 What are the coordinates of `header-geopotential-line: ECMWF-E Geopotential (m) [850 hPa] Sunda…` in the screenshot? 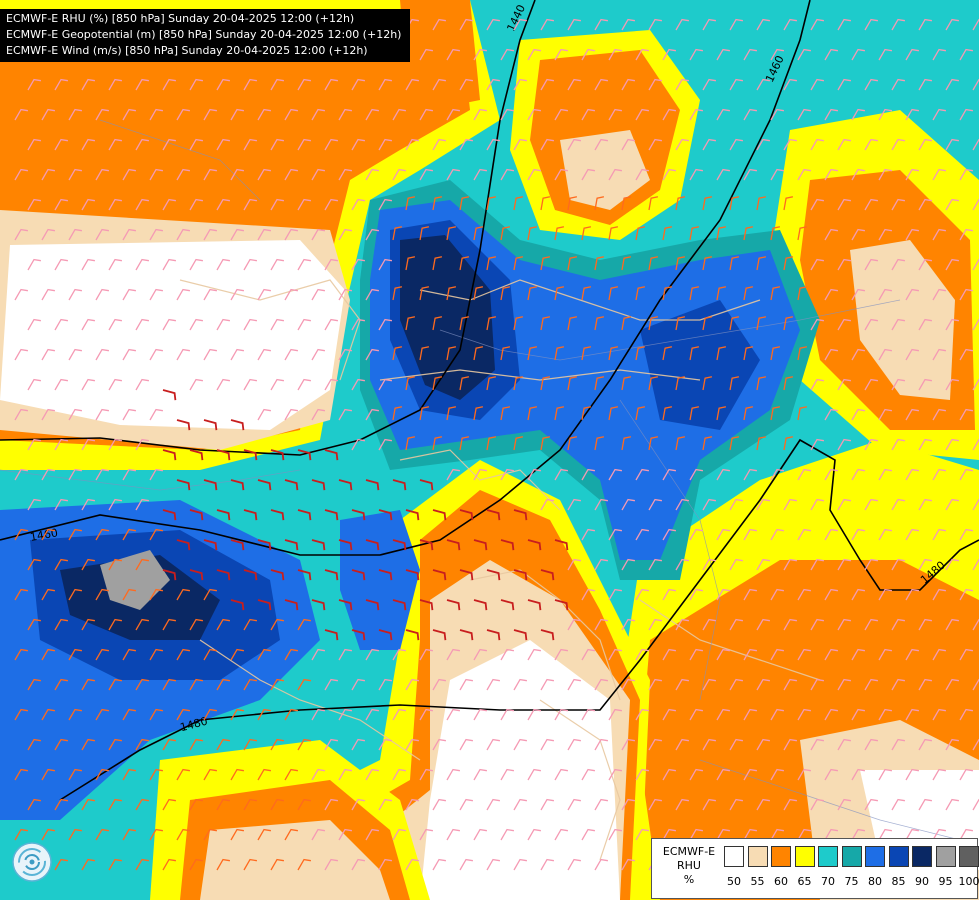 It's located at (204, 34).